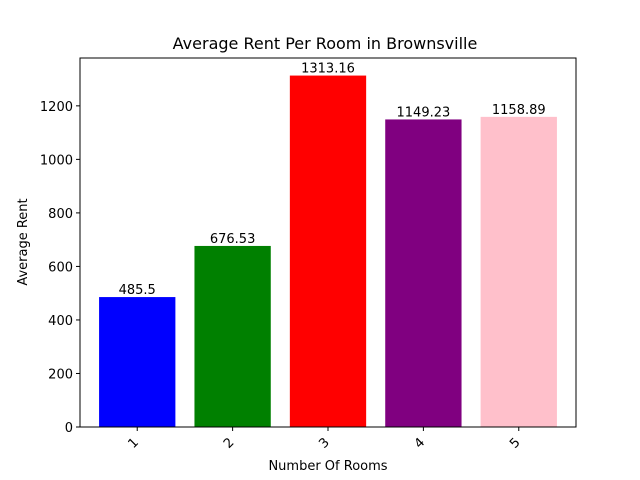 The image size is (640, 480). What do you see at coordinates (56, 107) in the screenshot?
I see `y-tick-label: 1200` at bounding box center [56, 107].